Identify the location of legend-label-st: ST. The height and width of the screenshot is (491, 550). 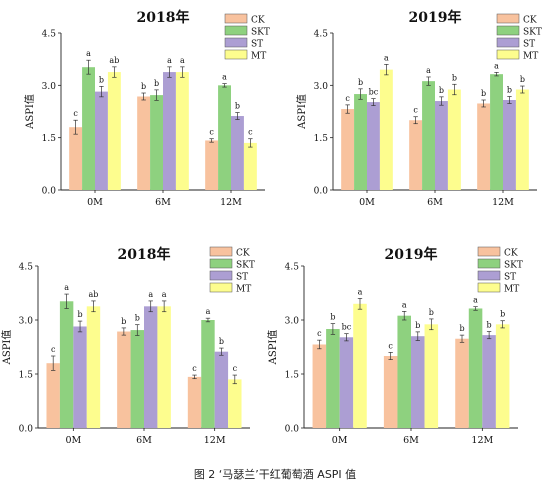
(529, 45).